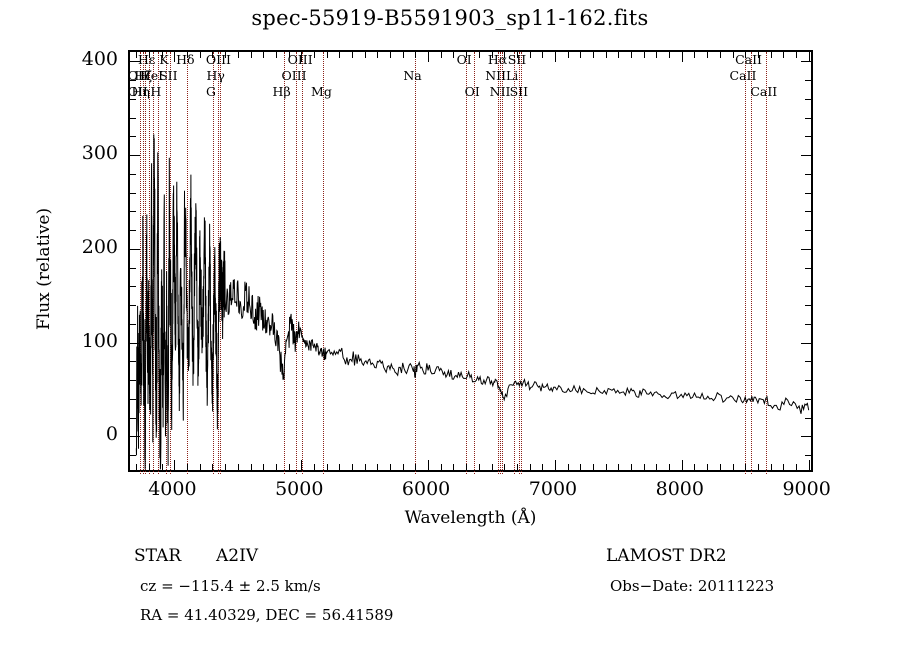 The height and width of the screenshot is (650, 900). What do you see at coordinates (210, 91) in the screenshot?
I see `spectral-line-label: G` at bounding box center [210, 91].